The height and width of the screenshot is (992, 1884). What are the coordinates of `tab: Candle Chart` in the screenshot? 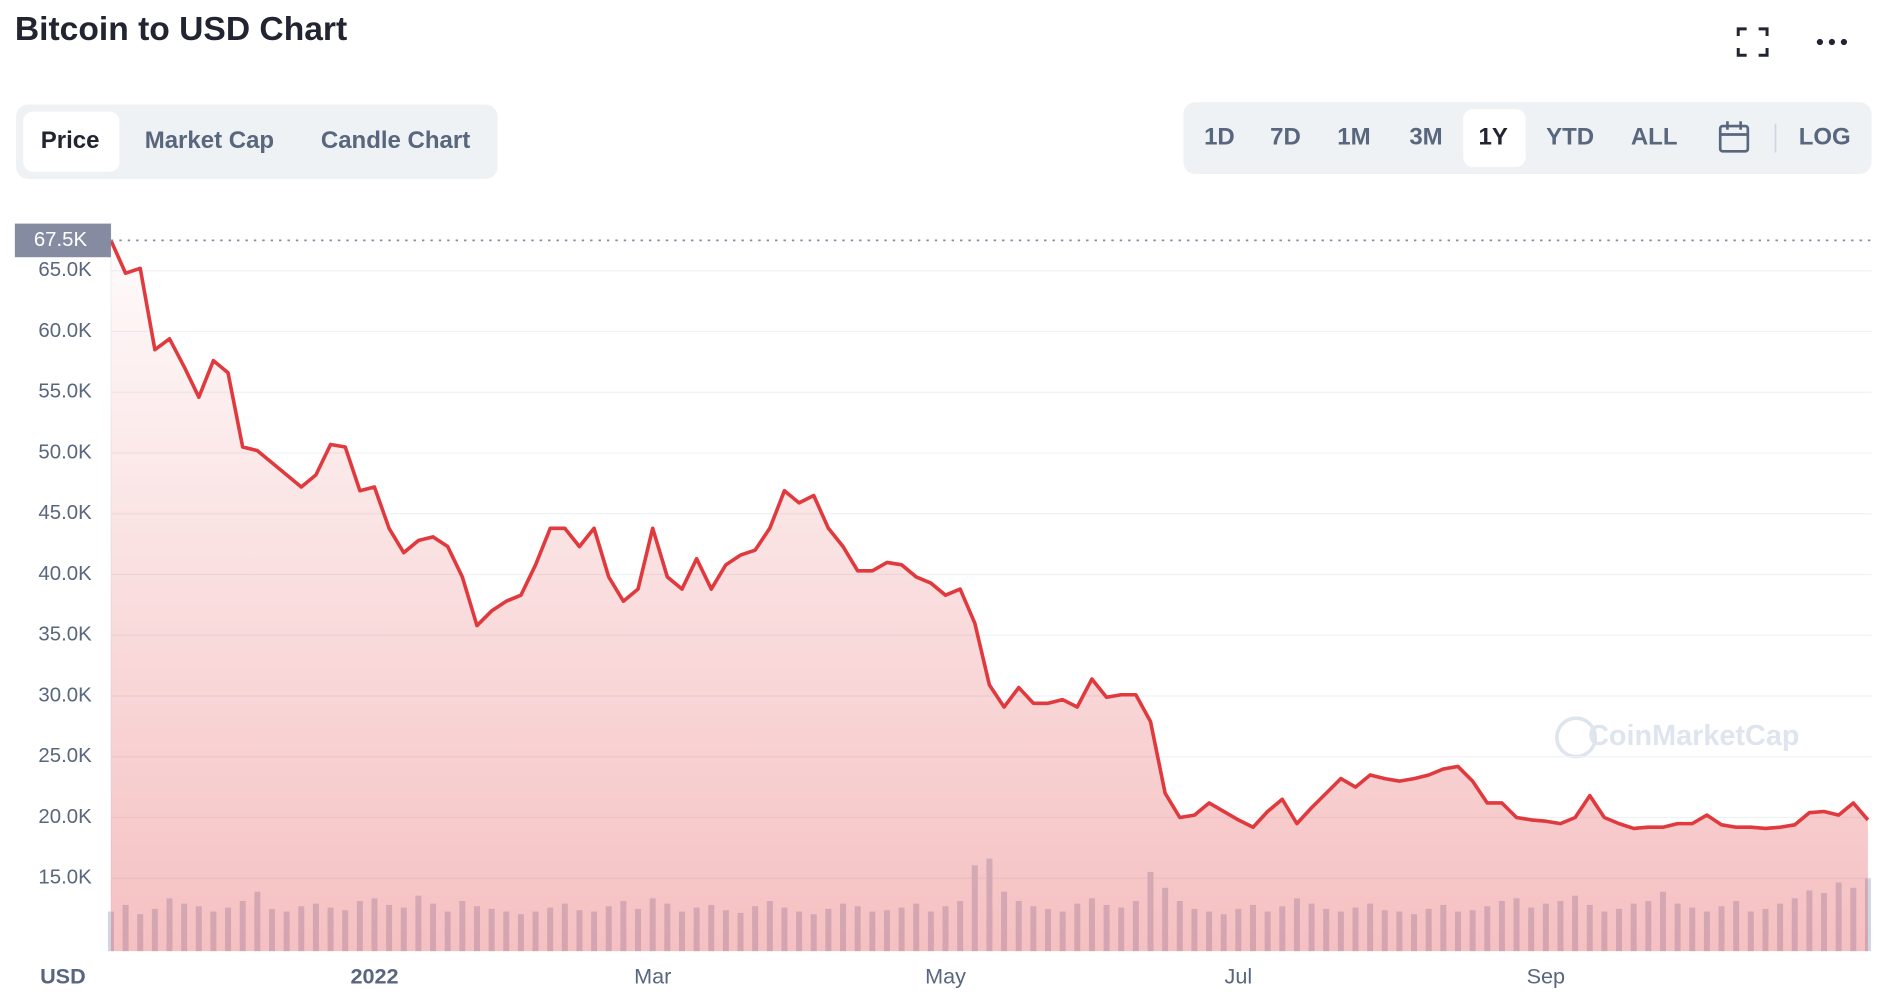 It's located at (395, 140).